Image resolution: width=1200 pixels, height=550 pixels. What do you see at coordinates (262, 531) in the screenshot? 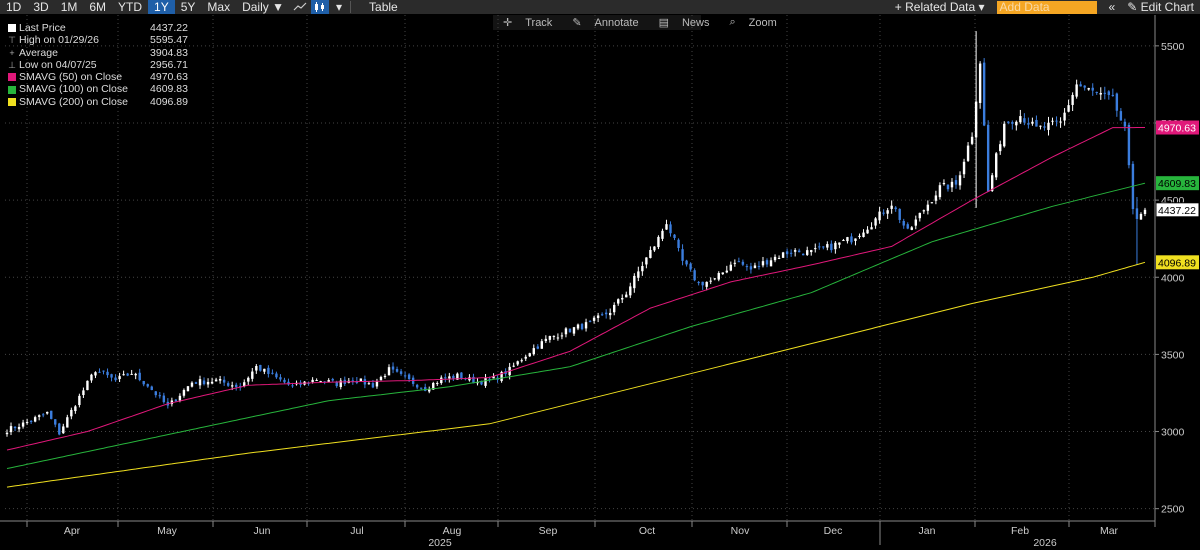
I see `x-month-label: Jun` at bounding box center [262, 531].